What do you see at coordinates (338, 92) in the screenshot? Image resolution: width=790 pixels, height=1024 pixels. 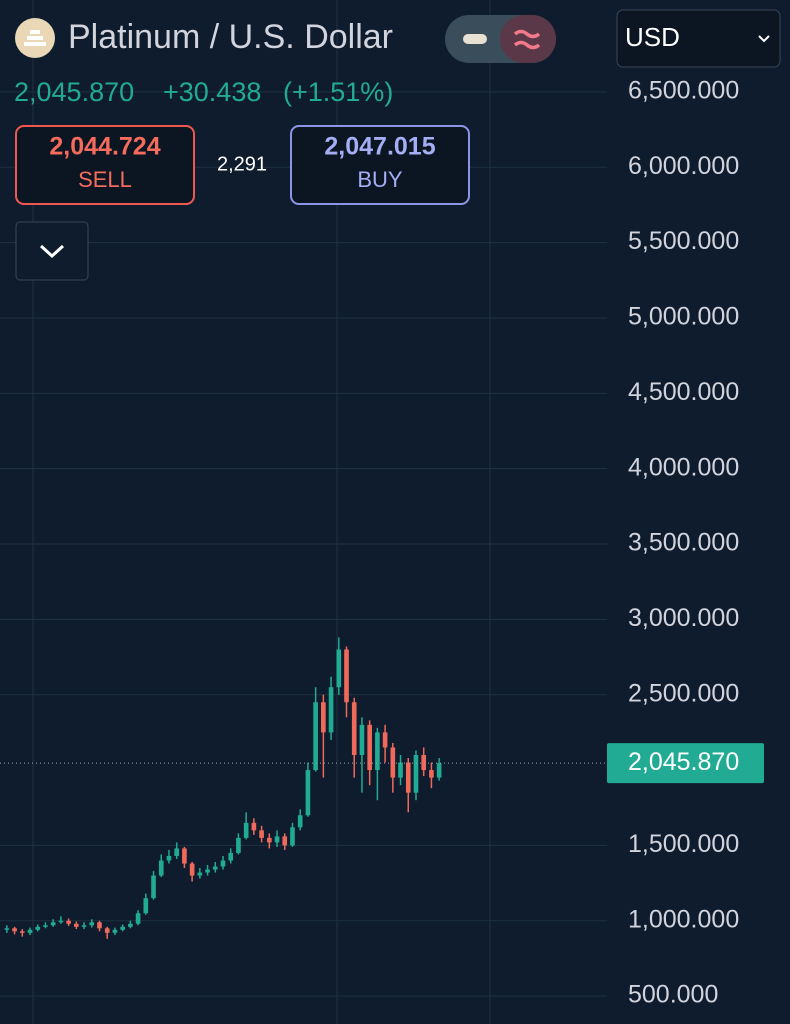 I see `price-change-pct: (+1.51%)` at bounding box center [338, 92].